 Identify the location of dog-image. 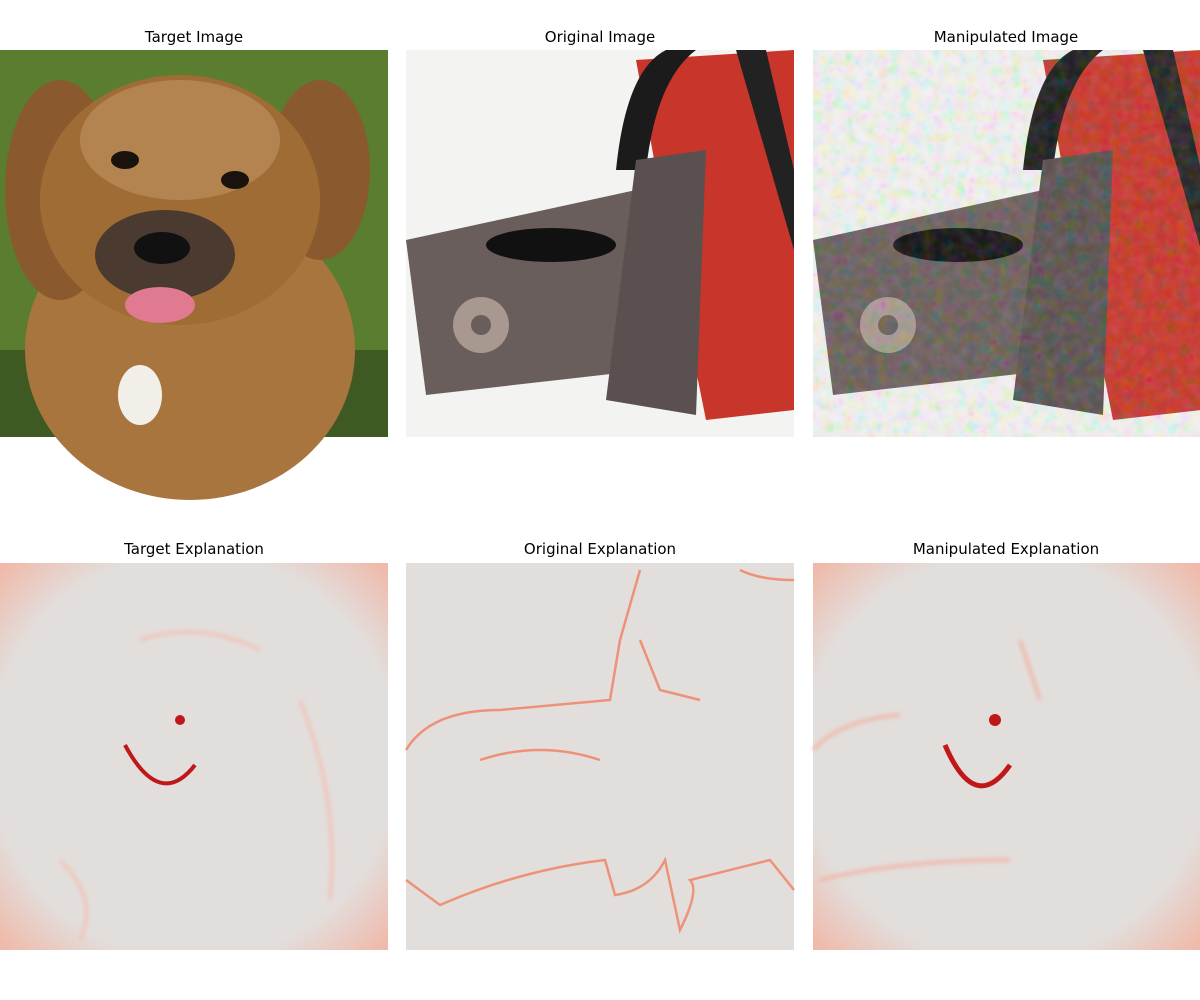
(194, 275).